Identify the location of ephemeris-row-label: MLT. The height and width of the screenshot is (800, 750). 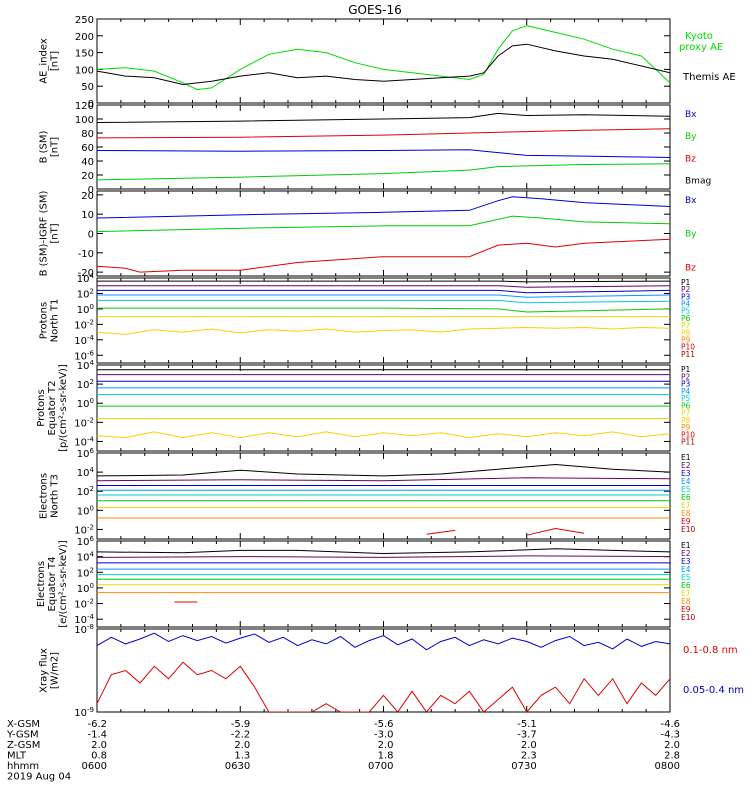
(17, 756).